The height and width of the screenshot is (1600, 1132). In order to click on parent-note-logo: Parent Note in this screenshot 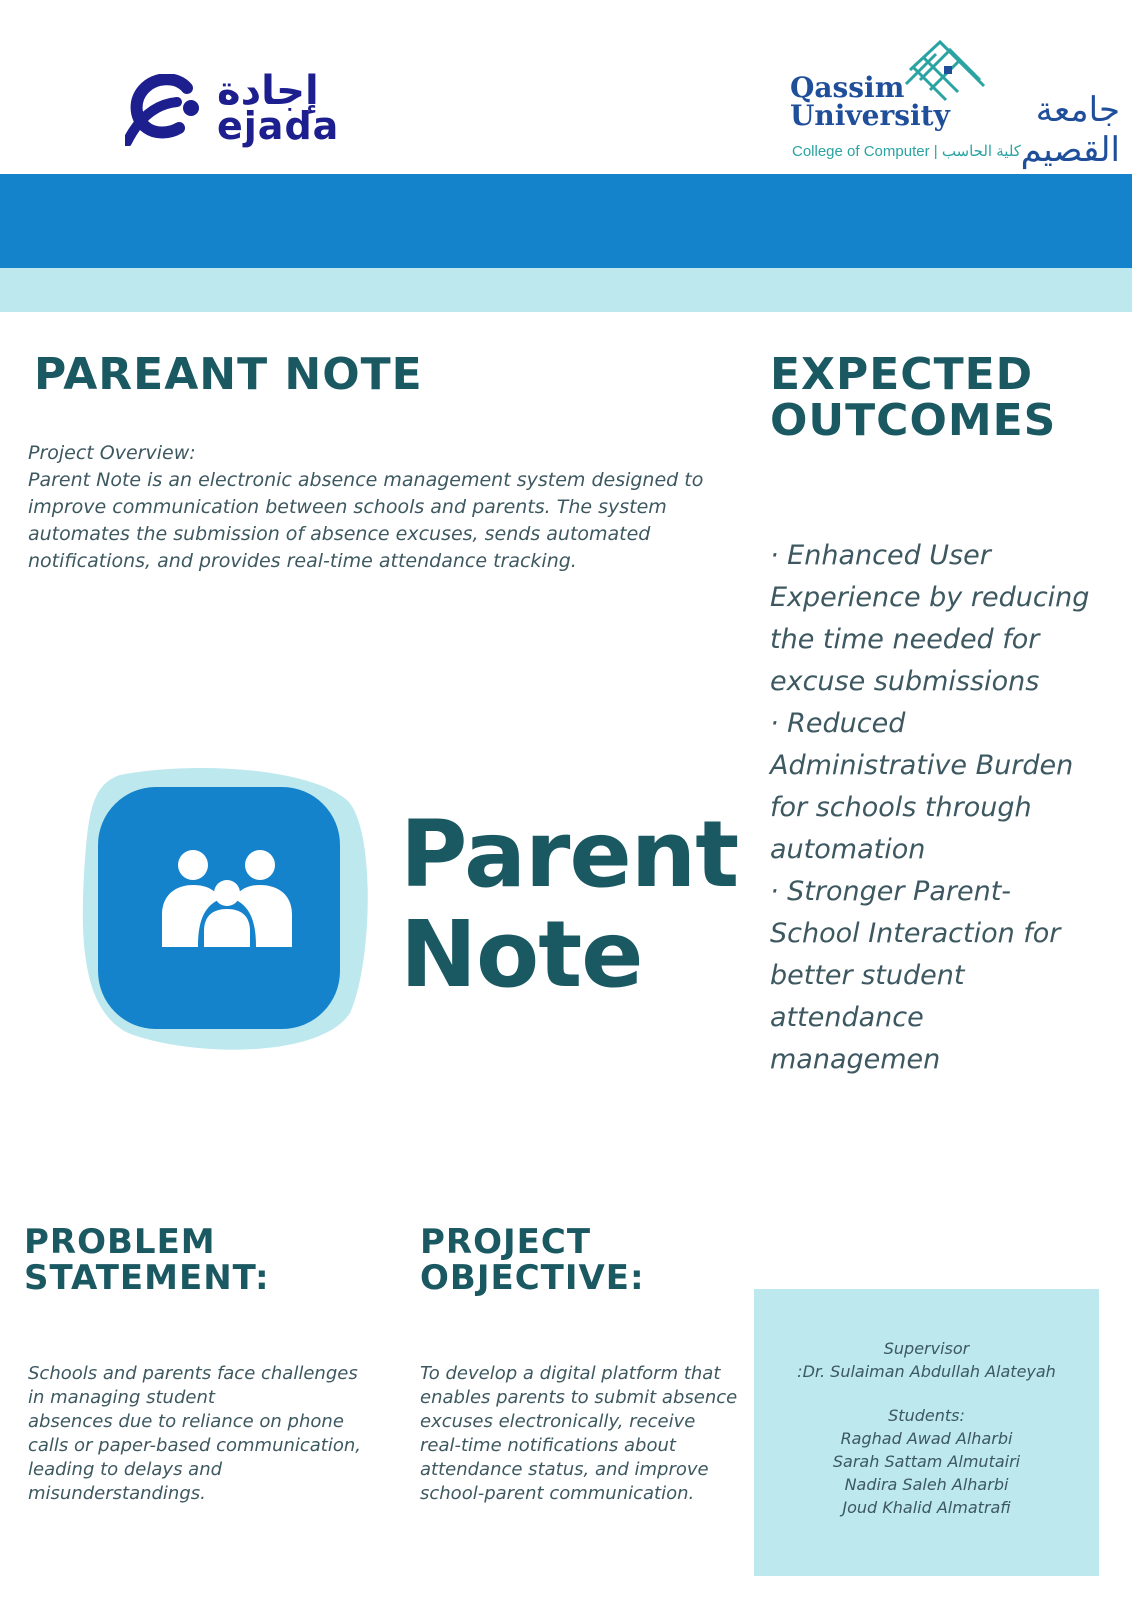, I will do `click(409, 910)`.